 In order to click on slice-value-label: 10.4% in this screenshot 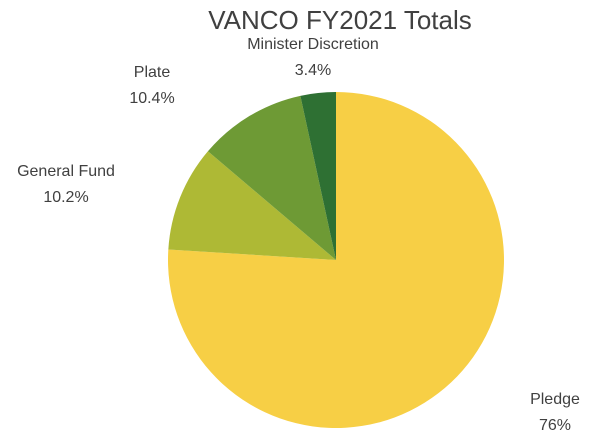, I will do `click(151, 98)`.